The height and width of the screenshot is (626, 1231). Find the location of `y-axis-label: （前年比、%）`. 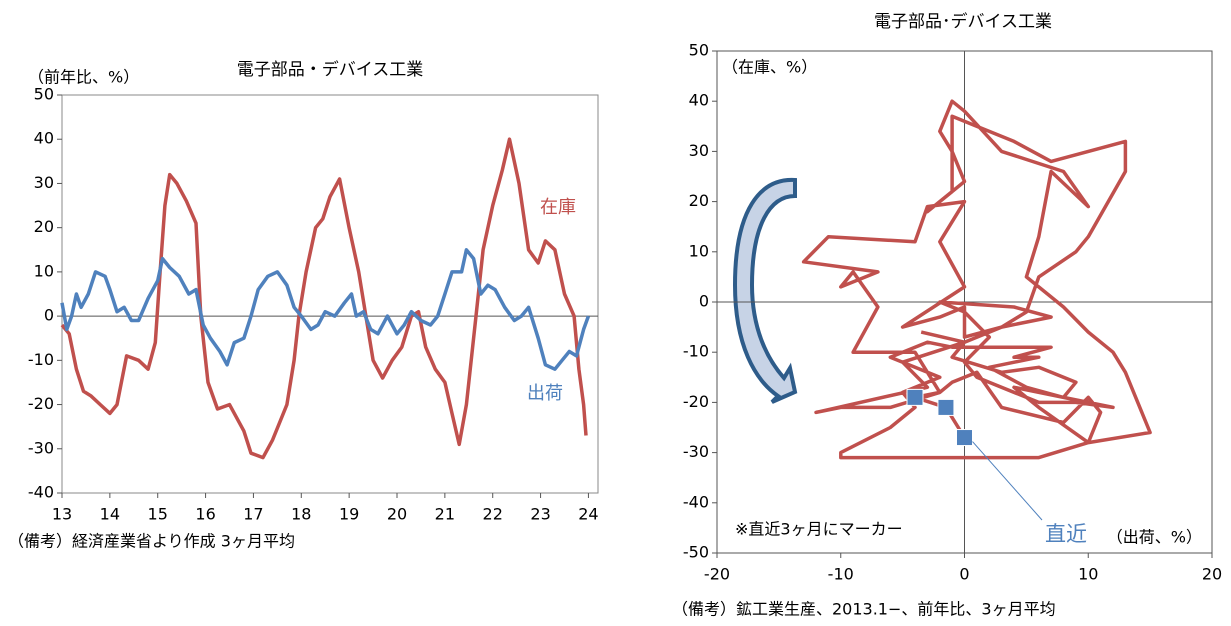

y-axis-label: （前年比、%） is located at coordinates (83, 77).